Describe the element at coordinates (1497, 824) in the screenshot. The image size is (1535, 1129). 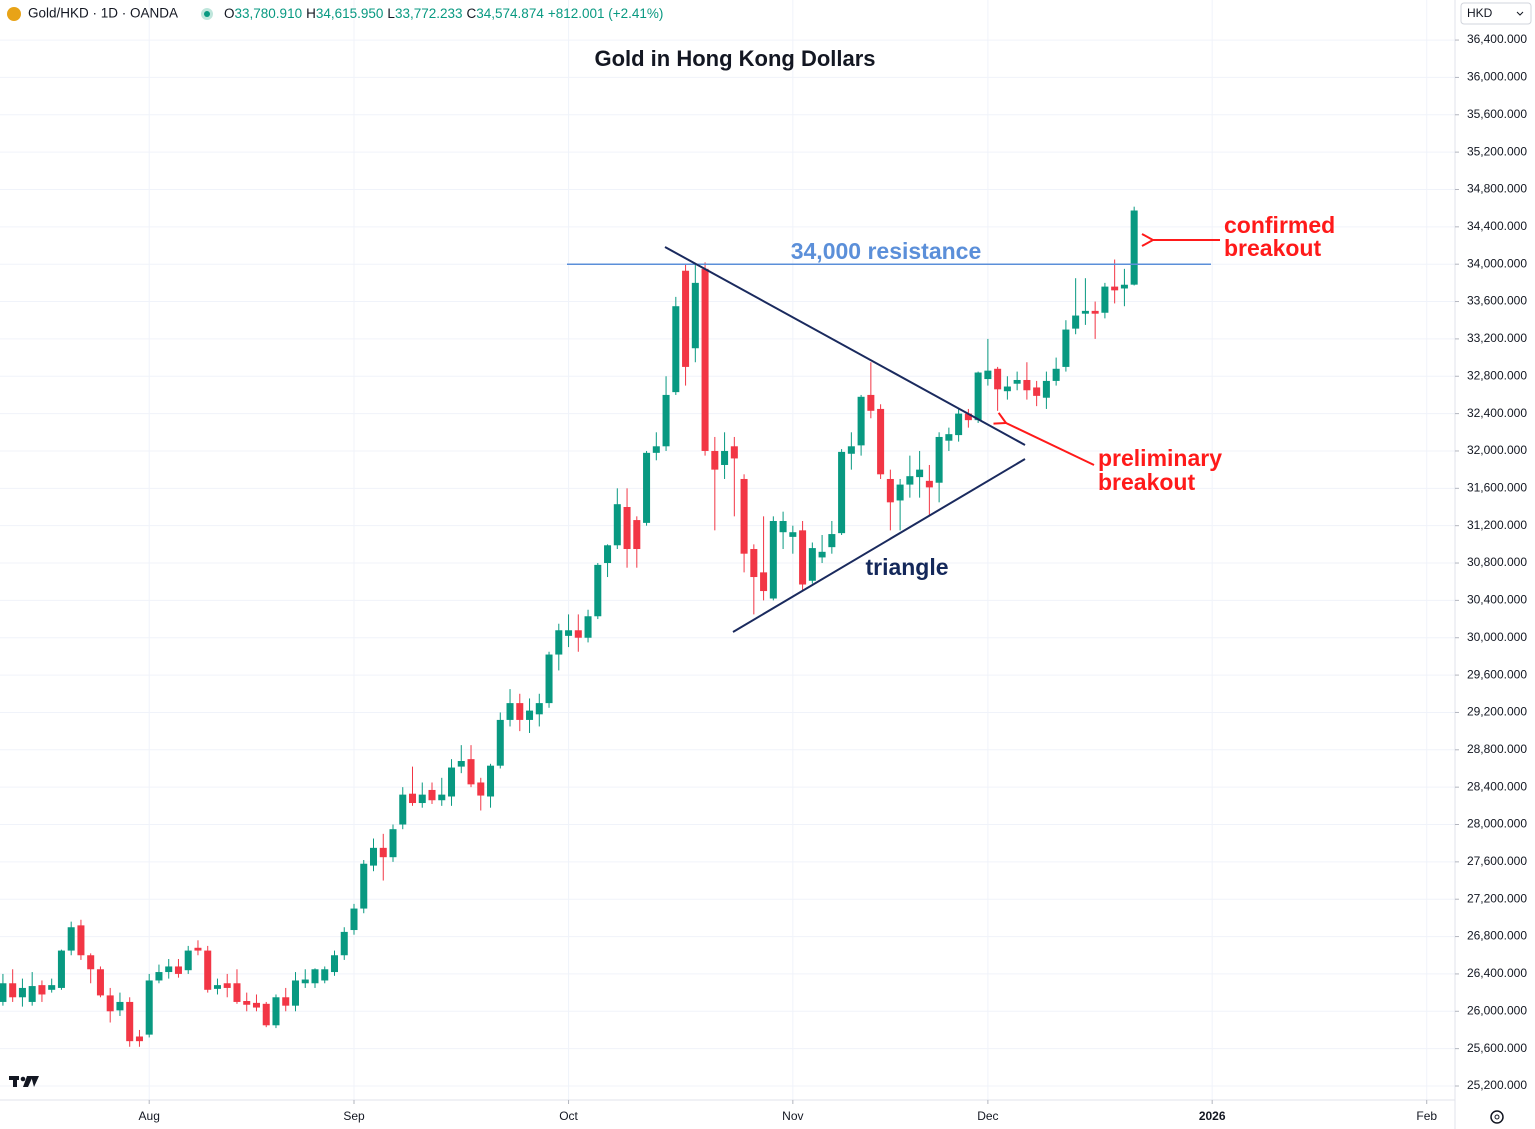
I see `y-tick-label: 28,000.000` at that location.